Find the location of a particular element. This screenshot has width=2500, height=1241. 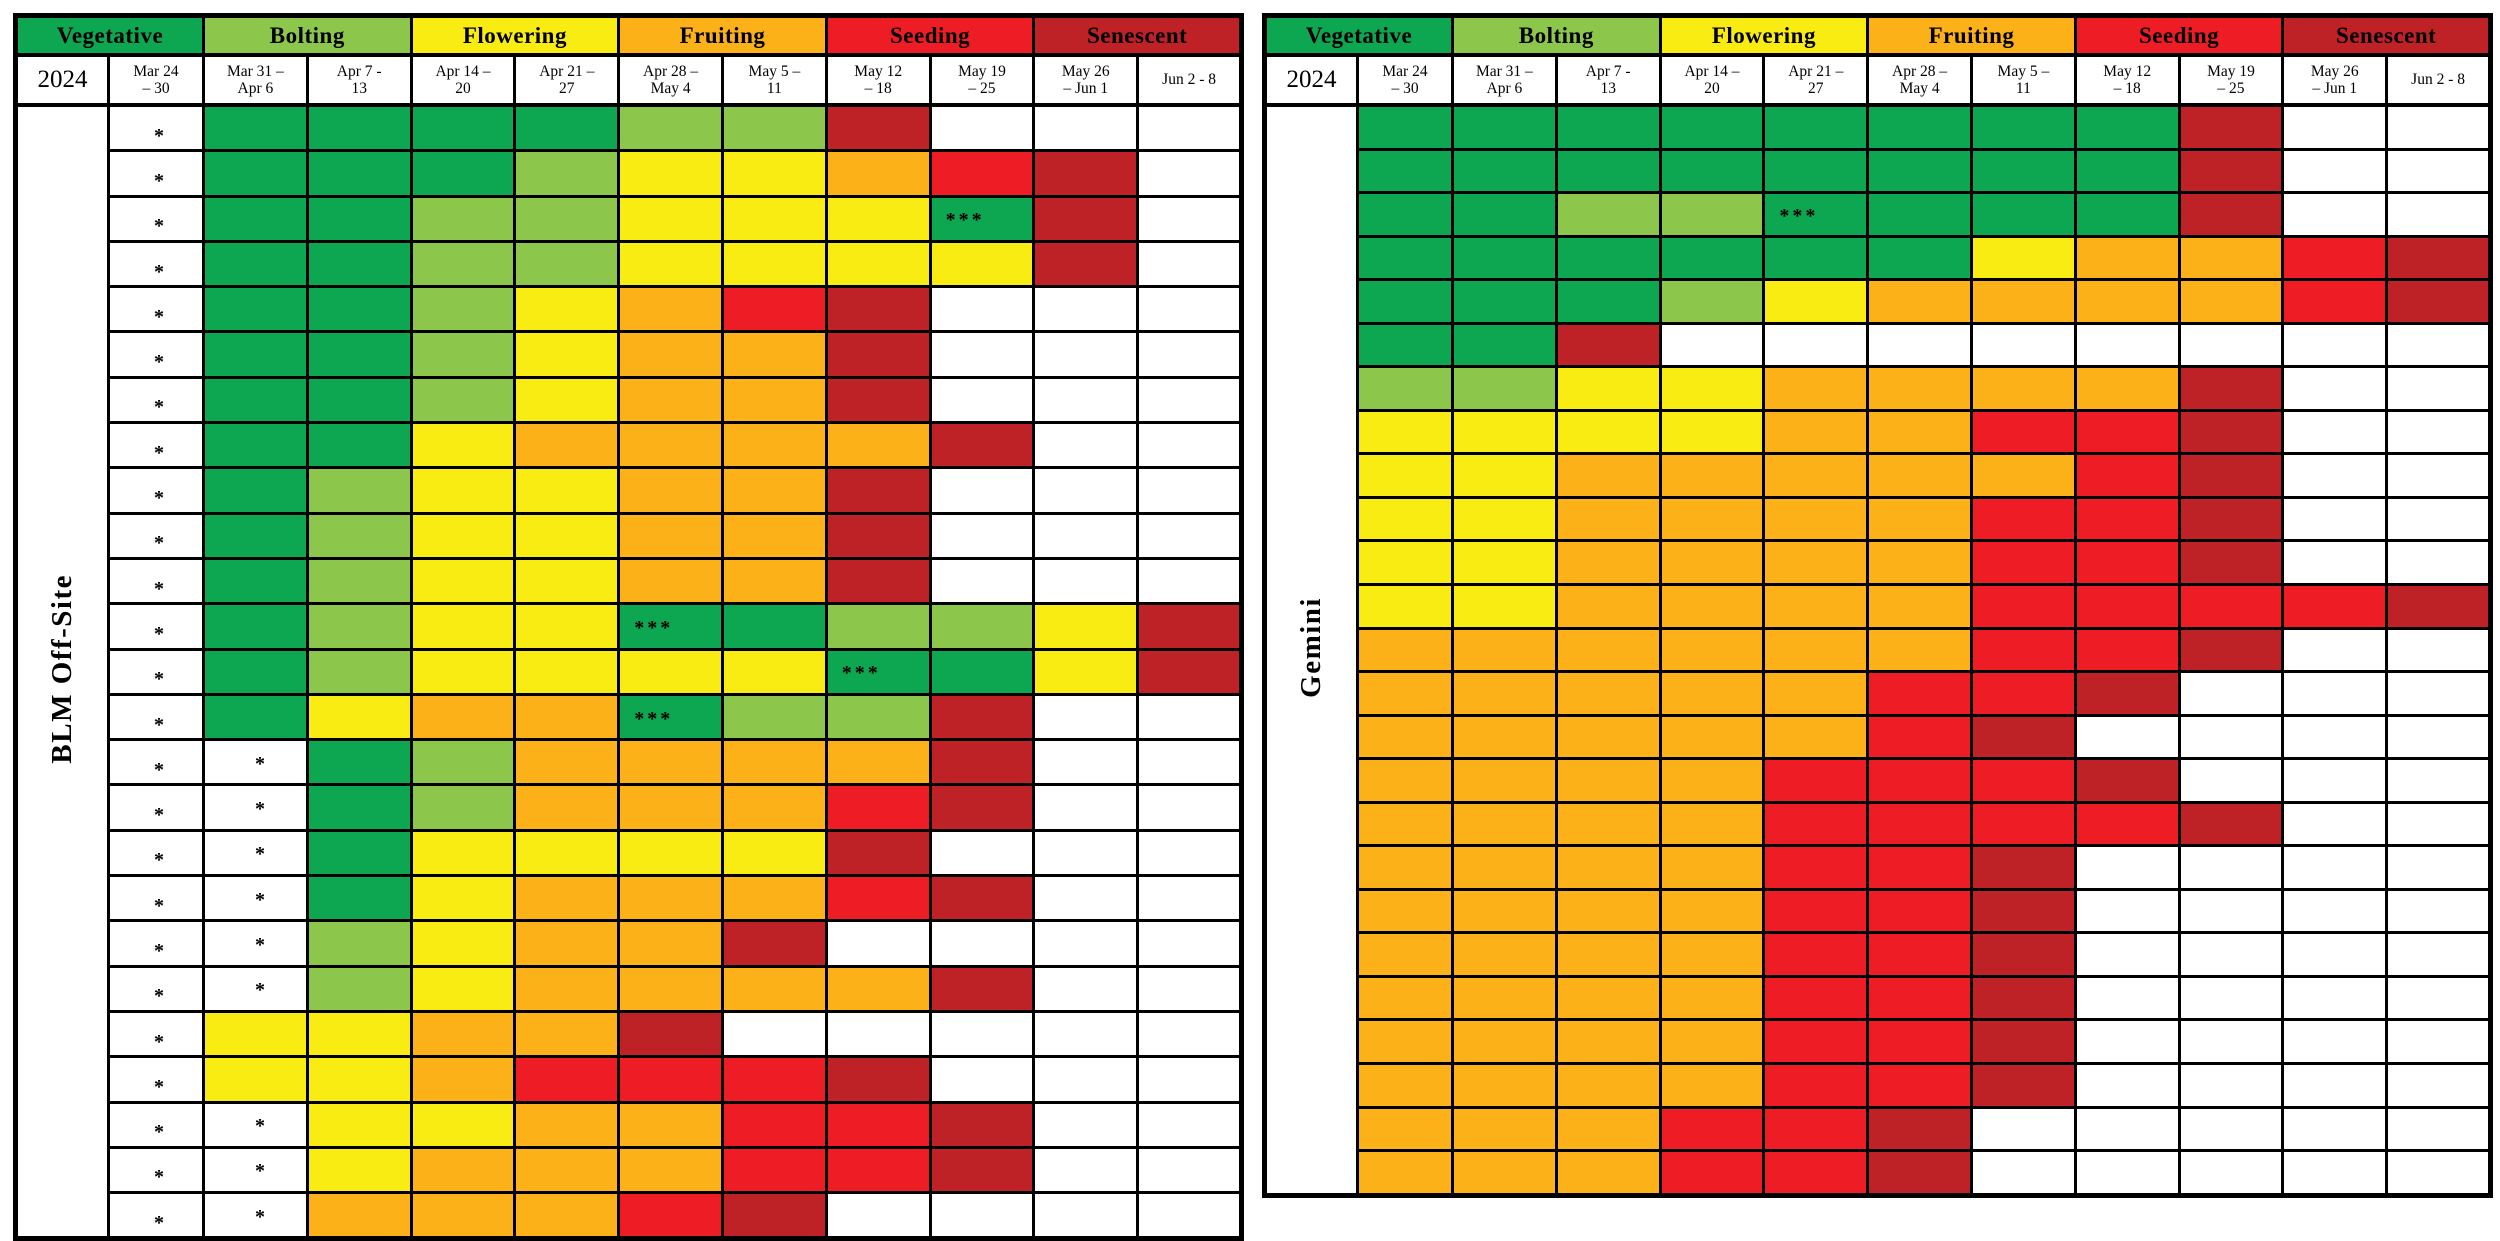

site-label-cell: Gemini is located at coordinates (1311, 650).